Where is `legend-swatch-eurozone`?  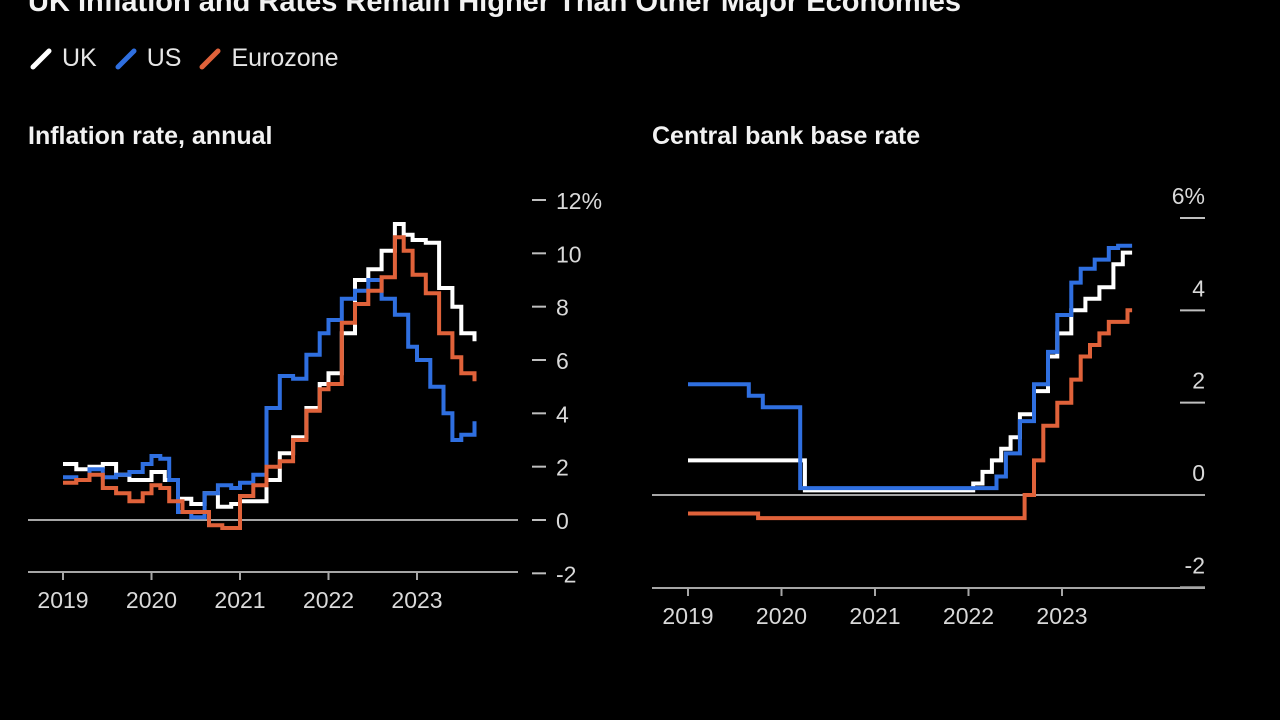
legend-swatch-eurozone is located at coordinates (210, 58).